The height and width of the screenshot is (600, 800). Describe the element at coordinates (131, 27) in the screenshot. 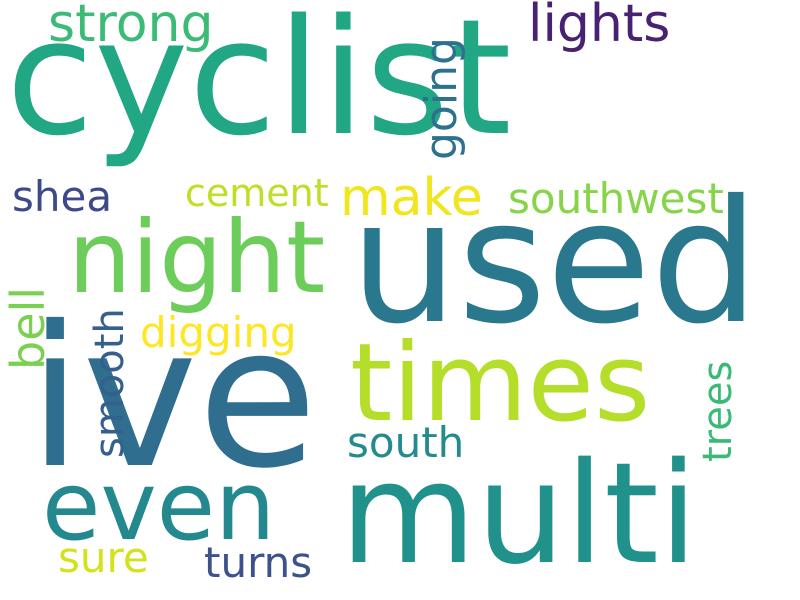

I see `word-strong: strong` at that location.